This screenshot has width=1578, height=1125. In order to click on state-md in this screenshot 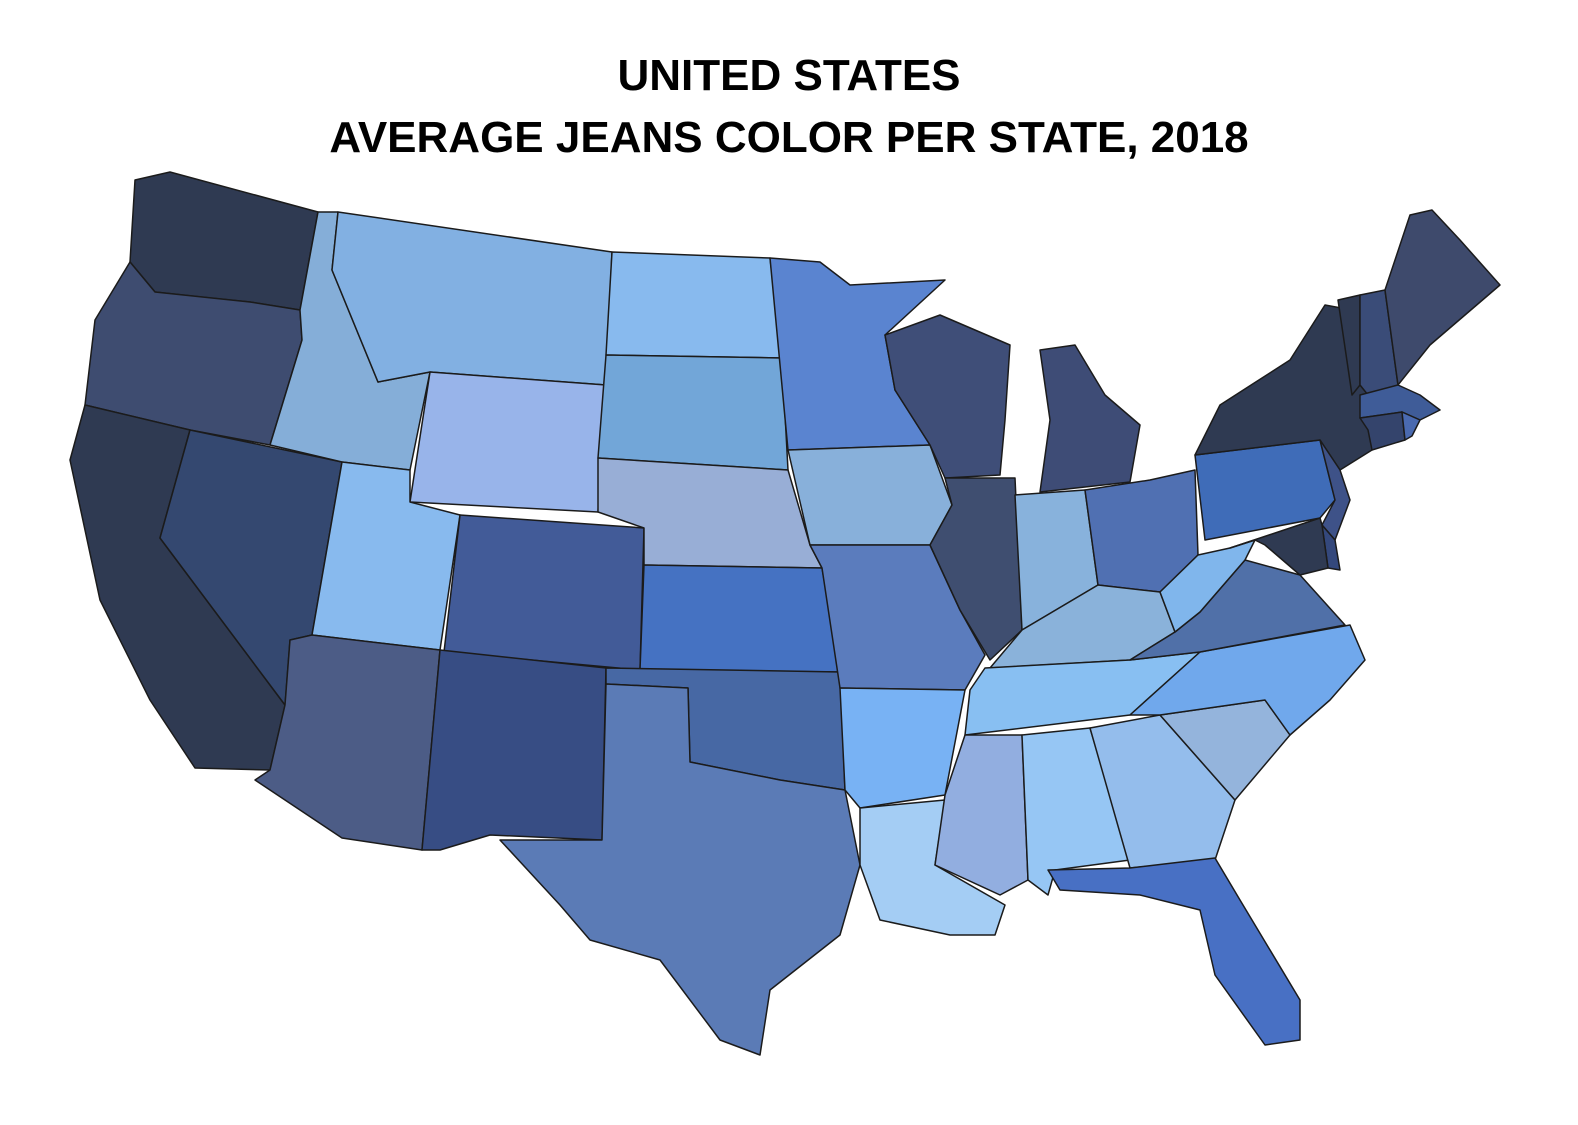, I will do `click(1279, 546)`.